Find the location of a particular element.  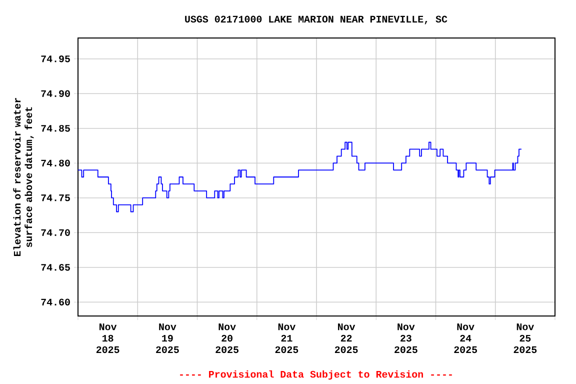

y-tick-label: 74.75 is located at coordinates (55, 198).